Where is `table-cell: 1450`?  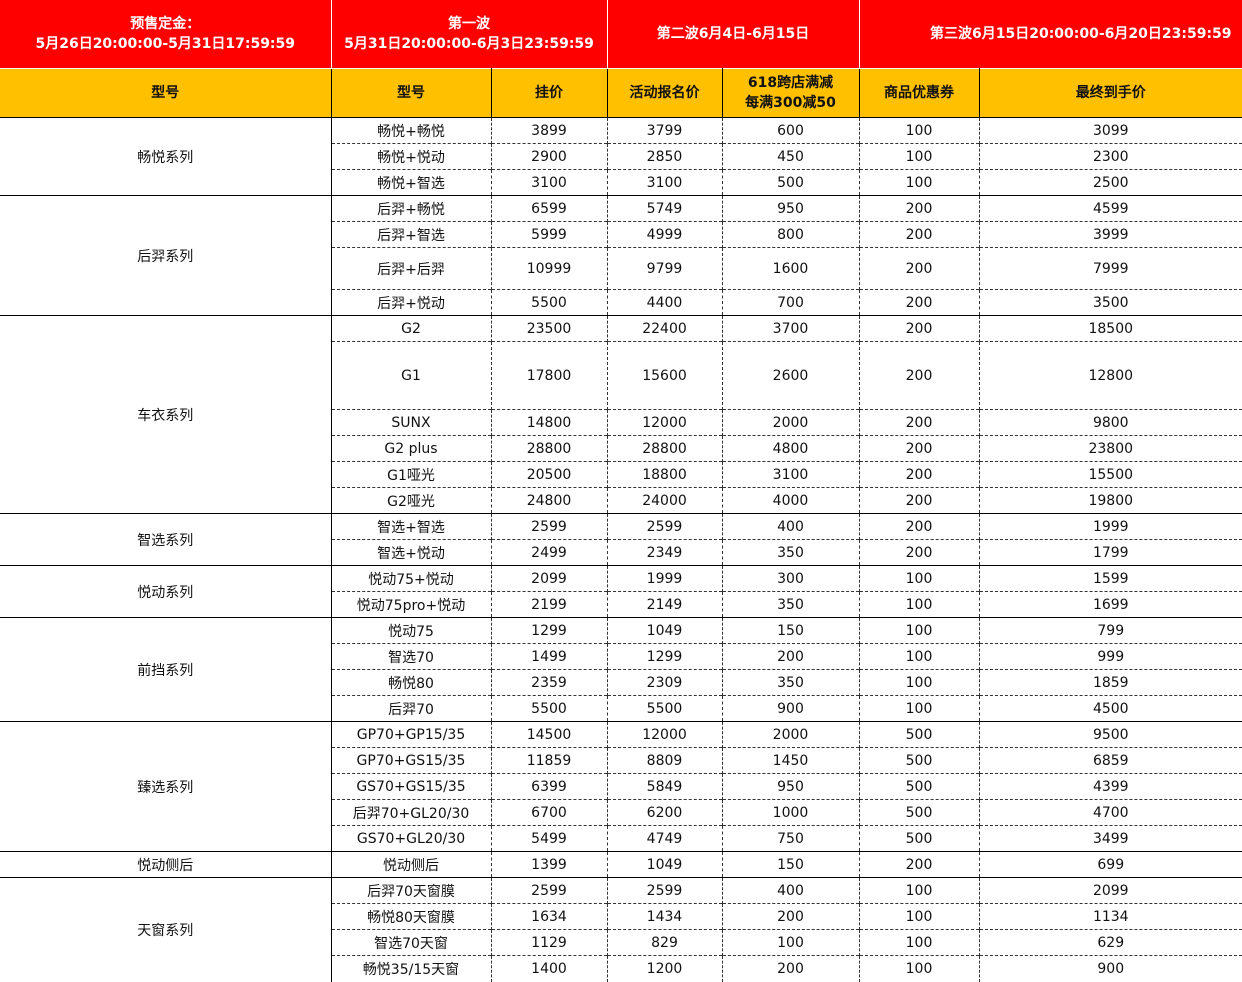 table-cell: 1450 is located at coordinates (791, 760).